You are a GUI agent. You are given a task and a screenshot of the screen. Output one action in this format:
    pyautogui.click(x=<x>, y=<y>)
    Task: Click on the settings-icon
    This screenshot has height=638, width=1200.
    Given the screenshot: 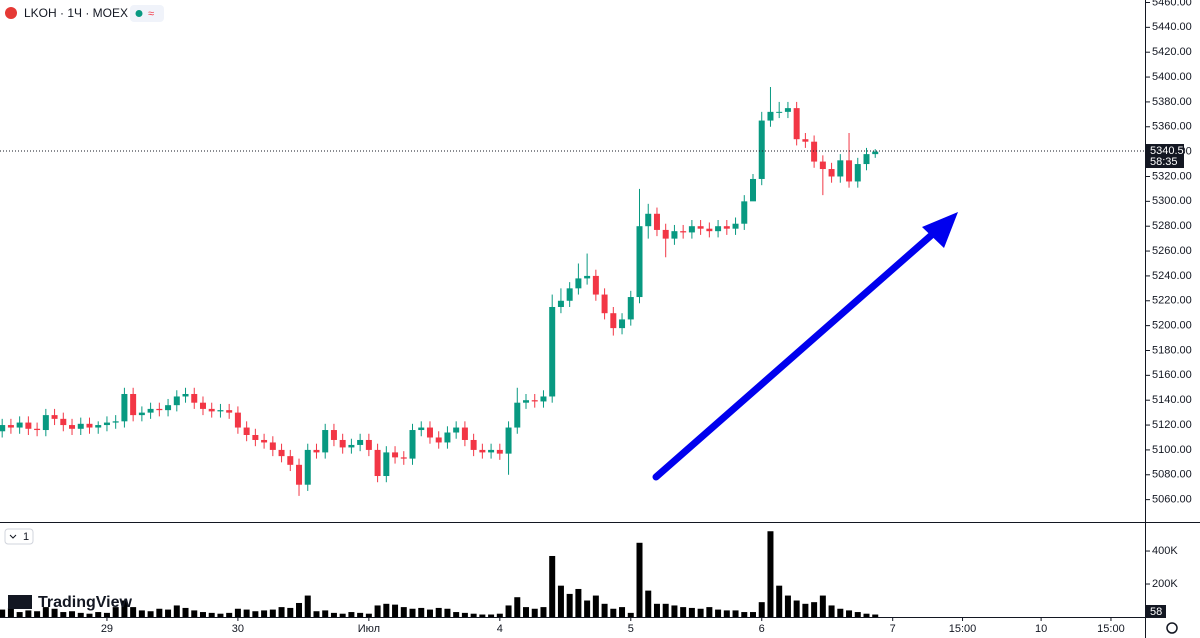 What is the action you would take?
    pyautogui.click(x=1172, y=628)
    